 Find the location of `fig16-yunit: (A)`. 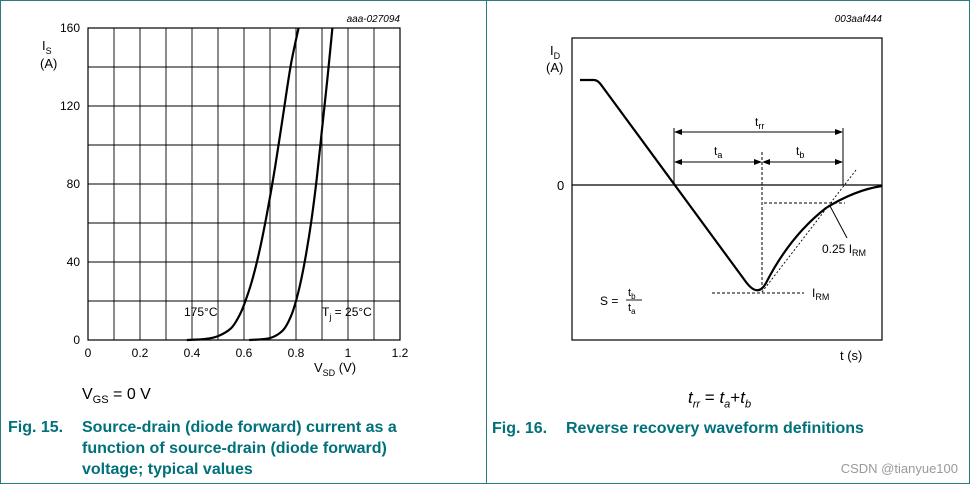

fig16-yunit: (A) is located at coordinates (554, 67).